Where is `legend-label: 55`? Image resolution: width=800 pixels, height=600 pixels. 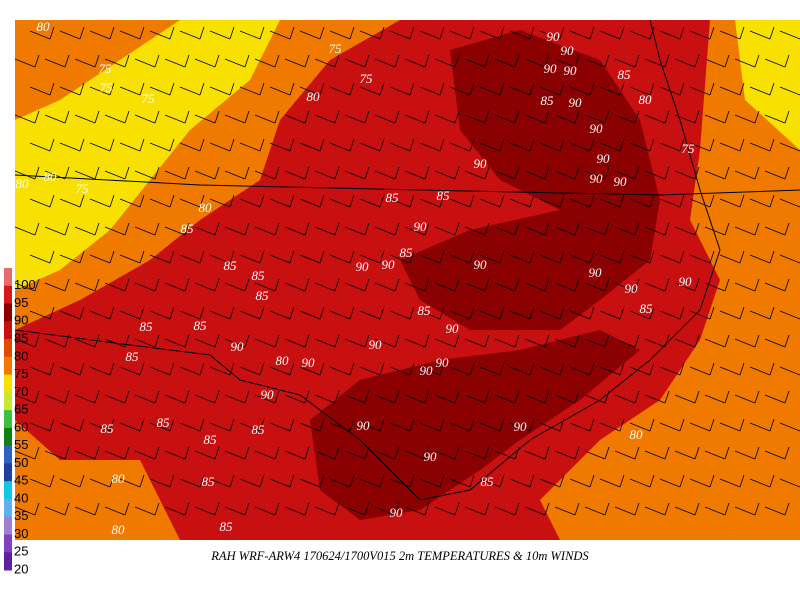 legend-label: 55 is located at coordinates (21, 444).